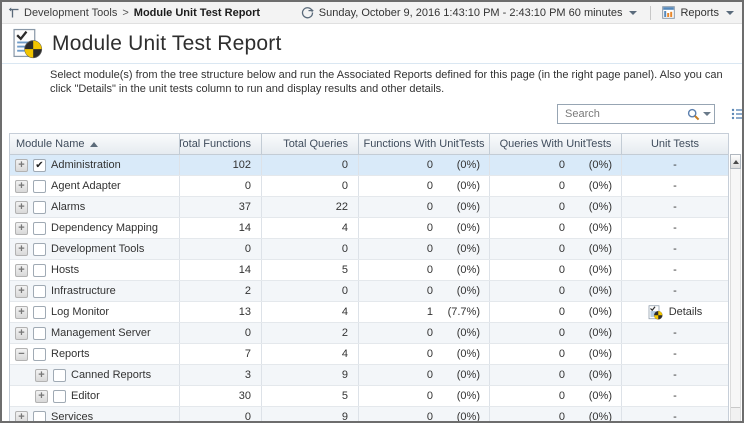  What do you see at coordinates (310, 144) in the screenshot?
I see `column-header-total-queries: Total Queries` at bounding box center [310, 144].